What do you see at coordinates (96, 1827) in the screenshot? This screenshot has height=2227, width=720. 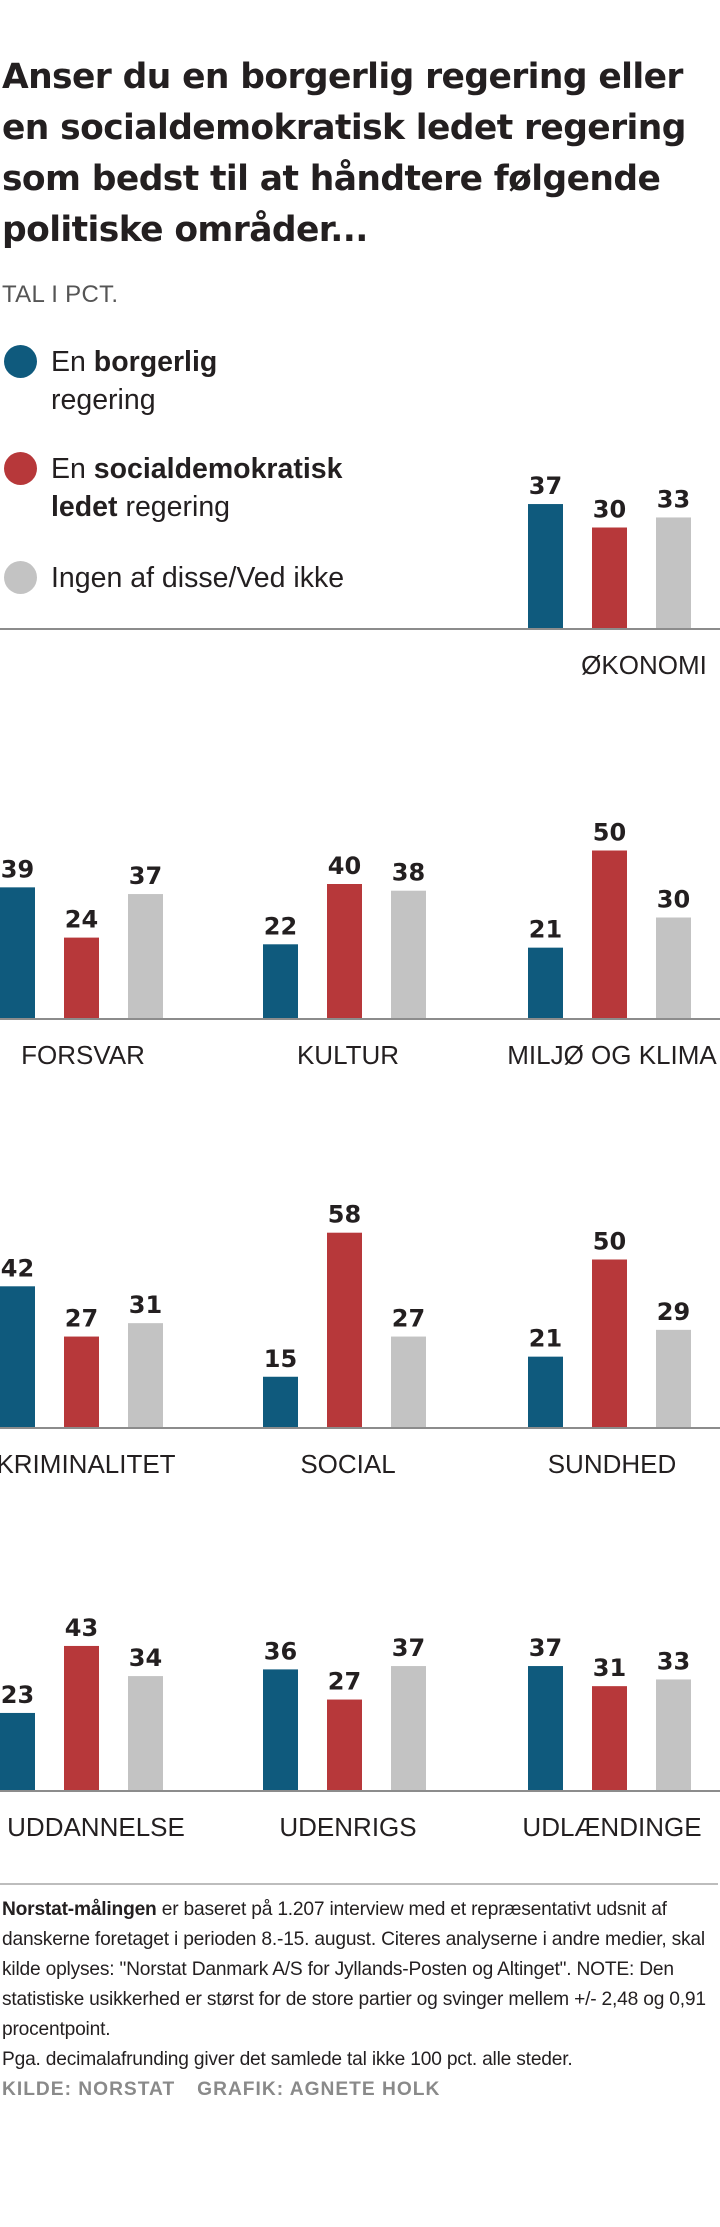 I see `category-label: UDDANNELSE` at bounding box center [96, 1827].